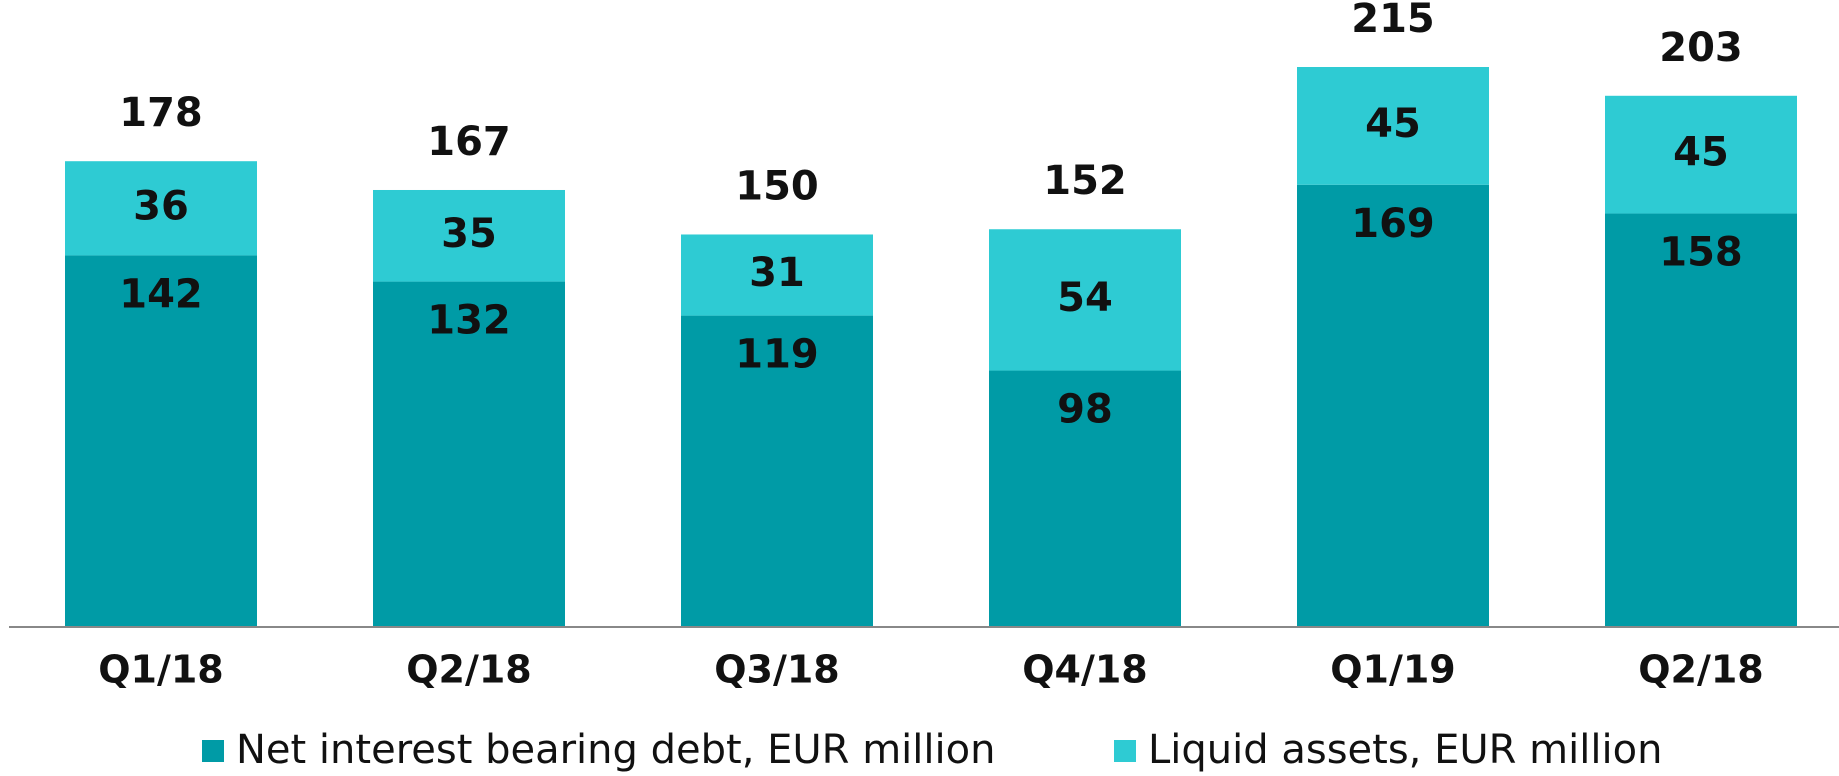  I want to click on total-label: 203, so click(1701, 48).